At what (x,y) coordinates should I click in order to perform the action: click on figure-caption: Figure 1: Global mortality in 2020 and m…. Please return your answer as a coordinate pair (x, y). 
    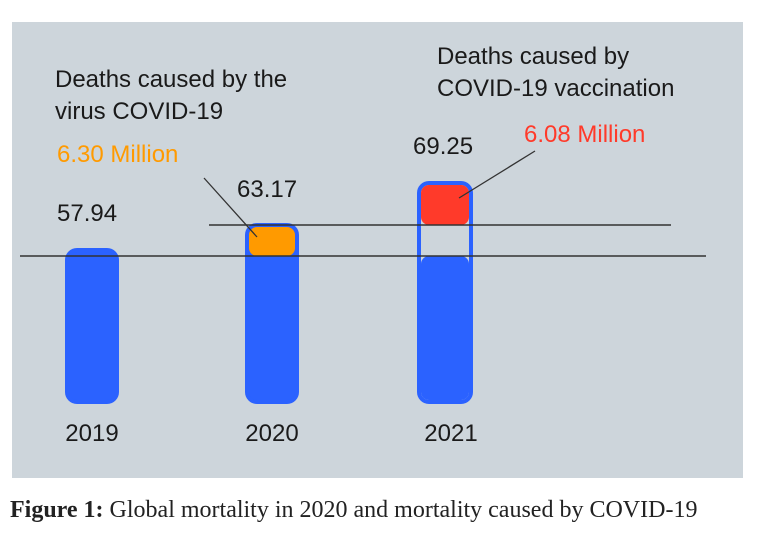
    Looking at the image, I should click on (353, 510).